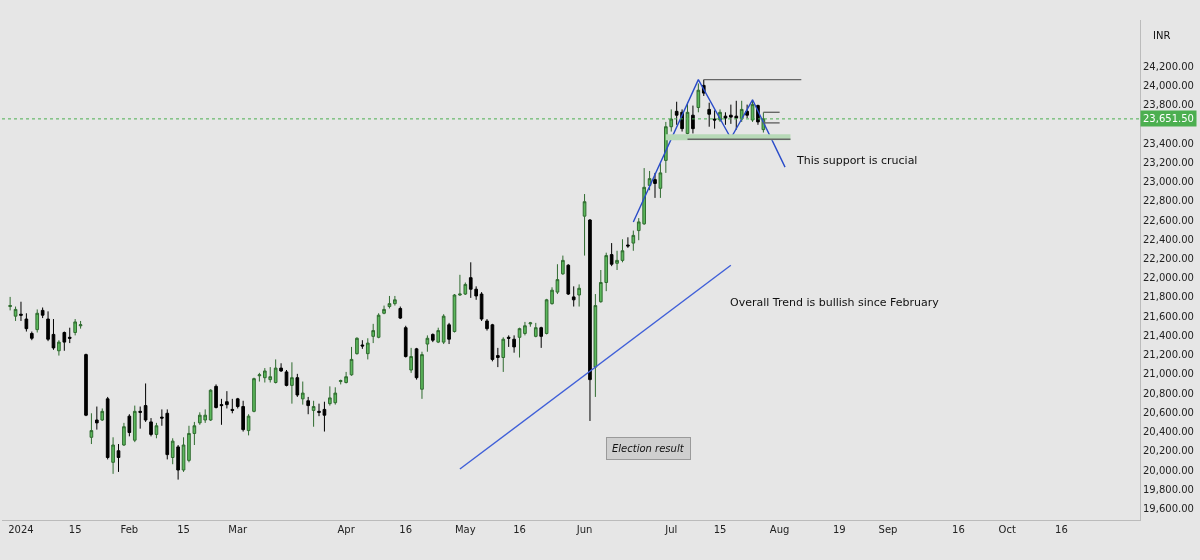 The height and width of the screenshot is (560, 1200). Describe the element at coordinates (129, 529) in the screenshot. I see `x-tick-label: Feb` at that location.